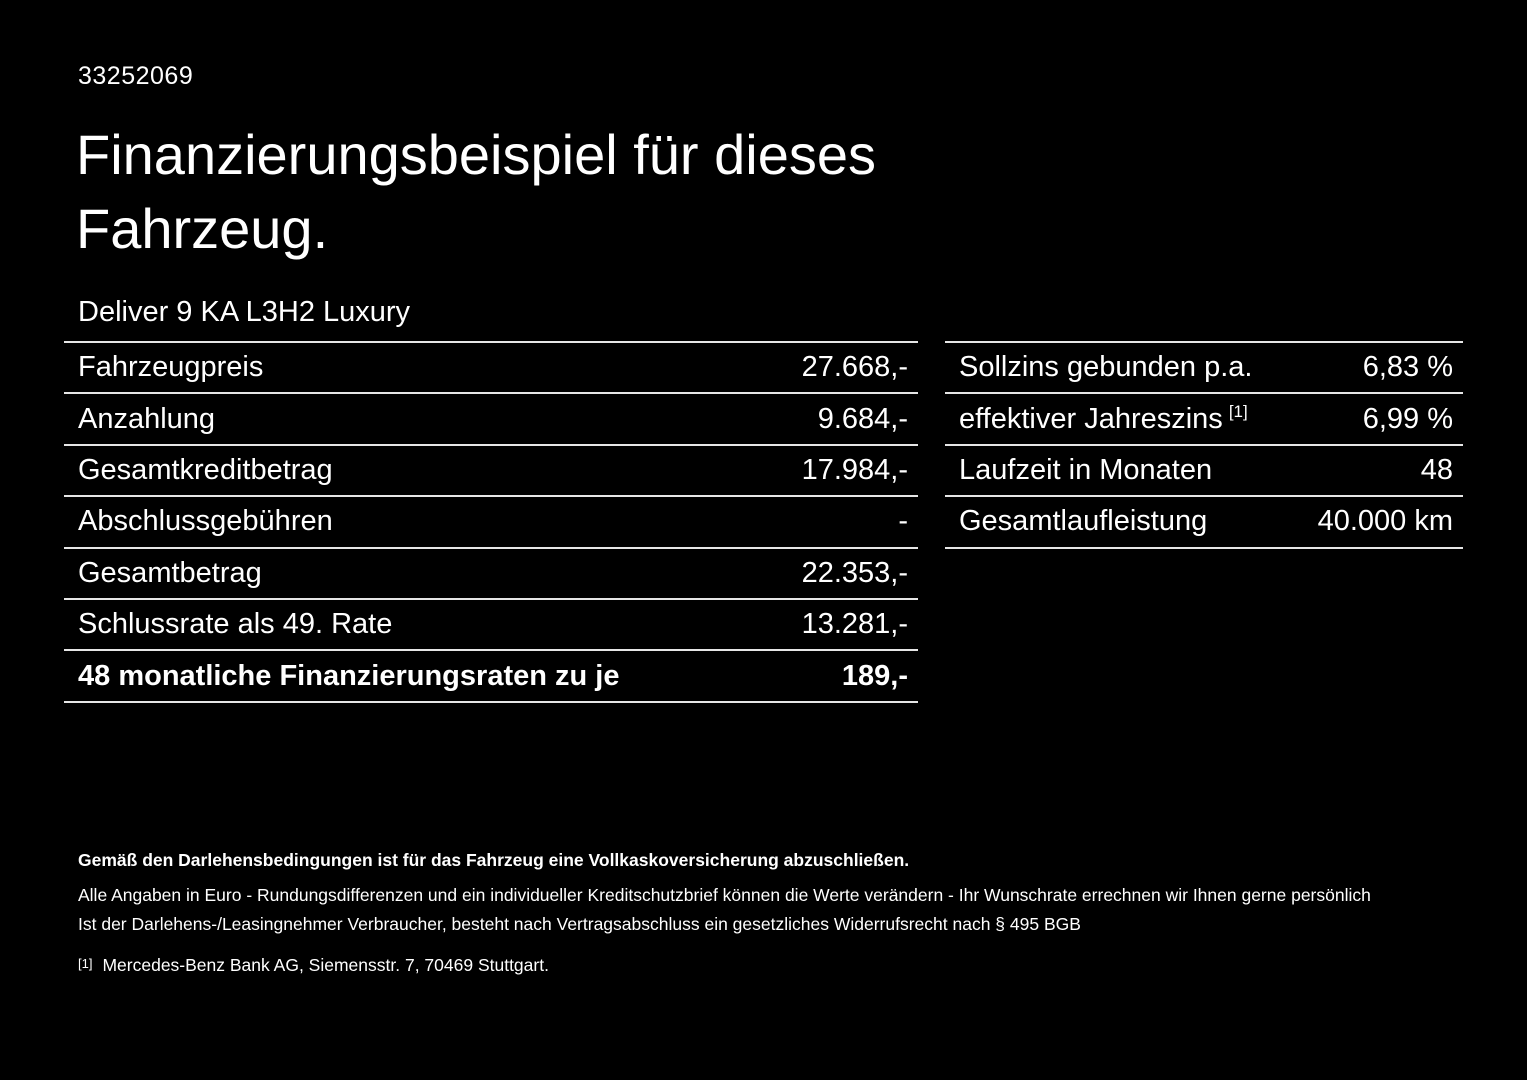  Describe the element at coordinates (349, 675) in the screenshot. I see `row-label: 48 monatliche Finanzierungsraten zu je` at that location.